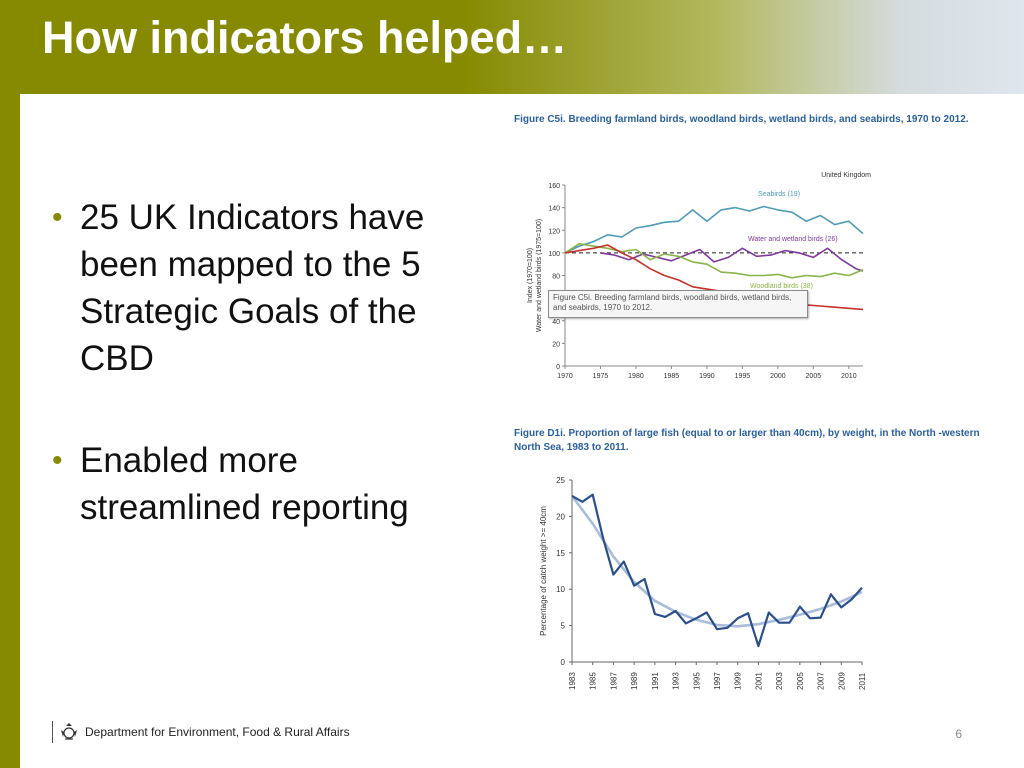 The width and height of the screenshot is (1024, 768). Describe the element at coordinates (781, 286) in the screenshot. I see `series-label: Woodland birds (38)` at that location.